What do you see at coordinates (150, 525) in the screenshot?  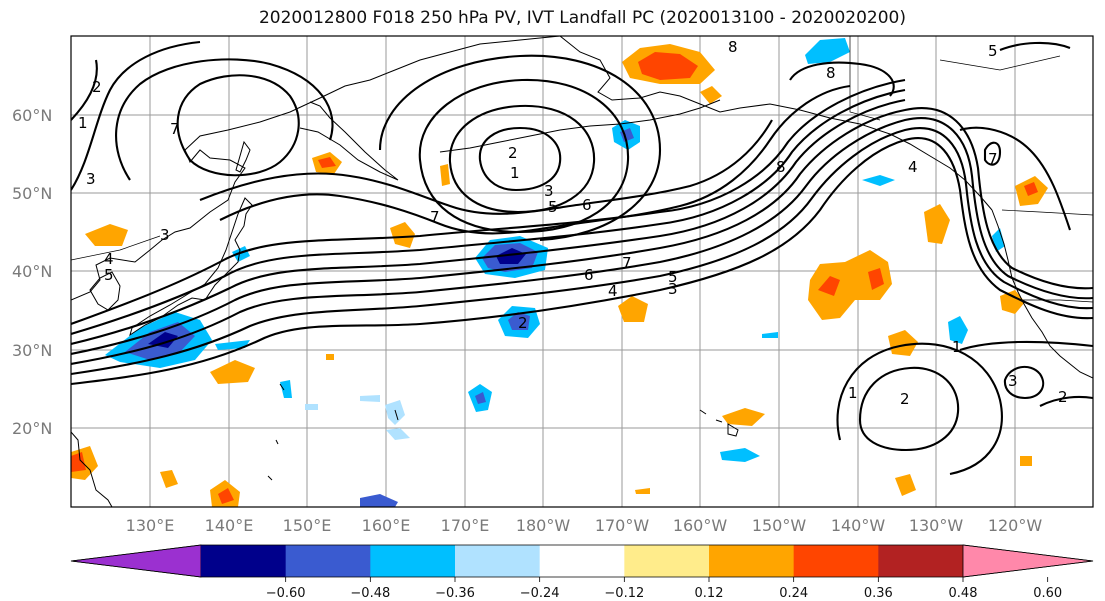 I see `lon-label: 130°E` at bounding box center [150, 525].